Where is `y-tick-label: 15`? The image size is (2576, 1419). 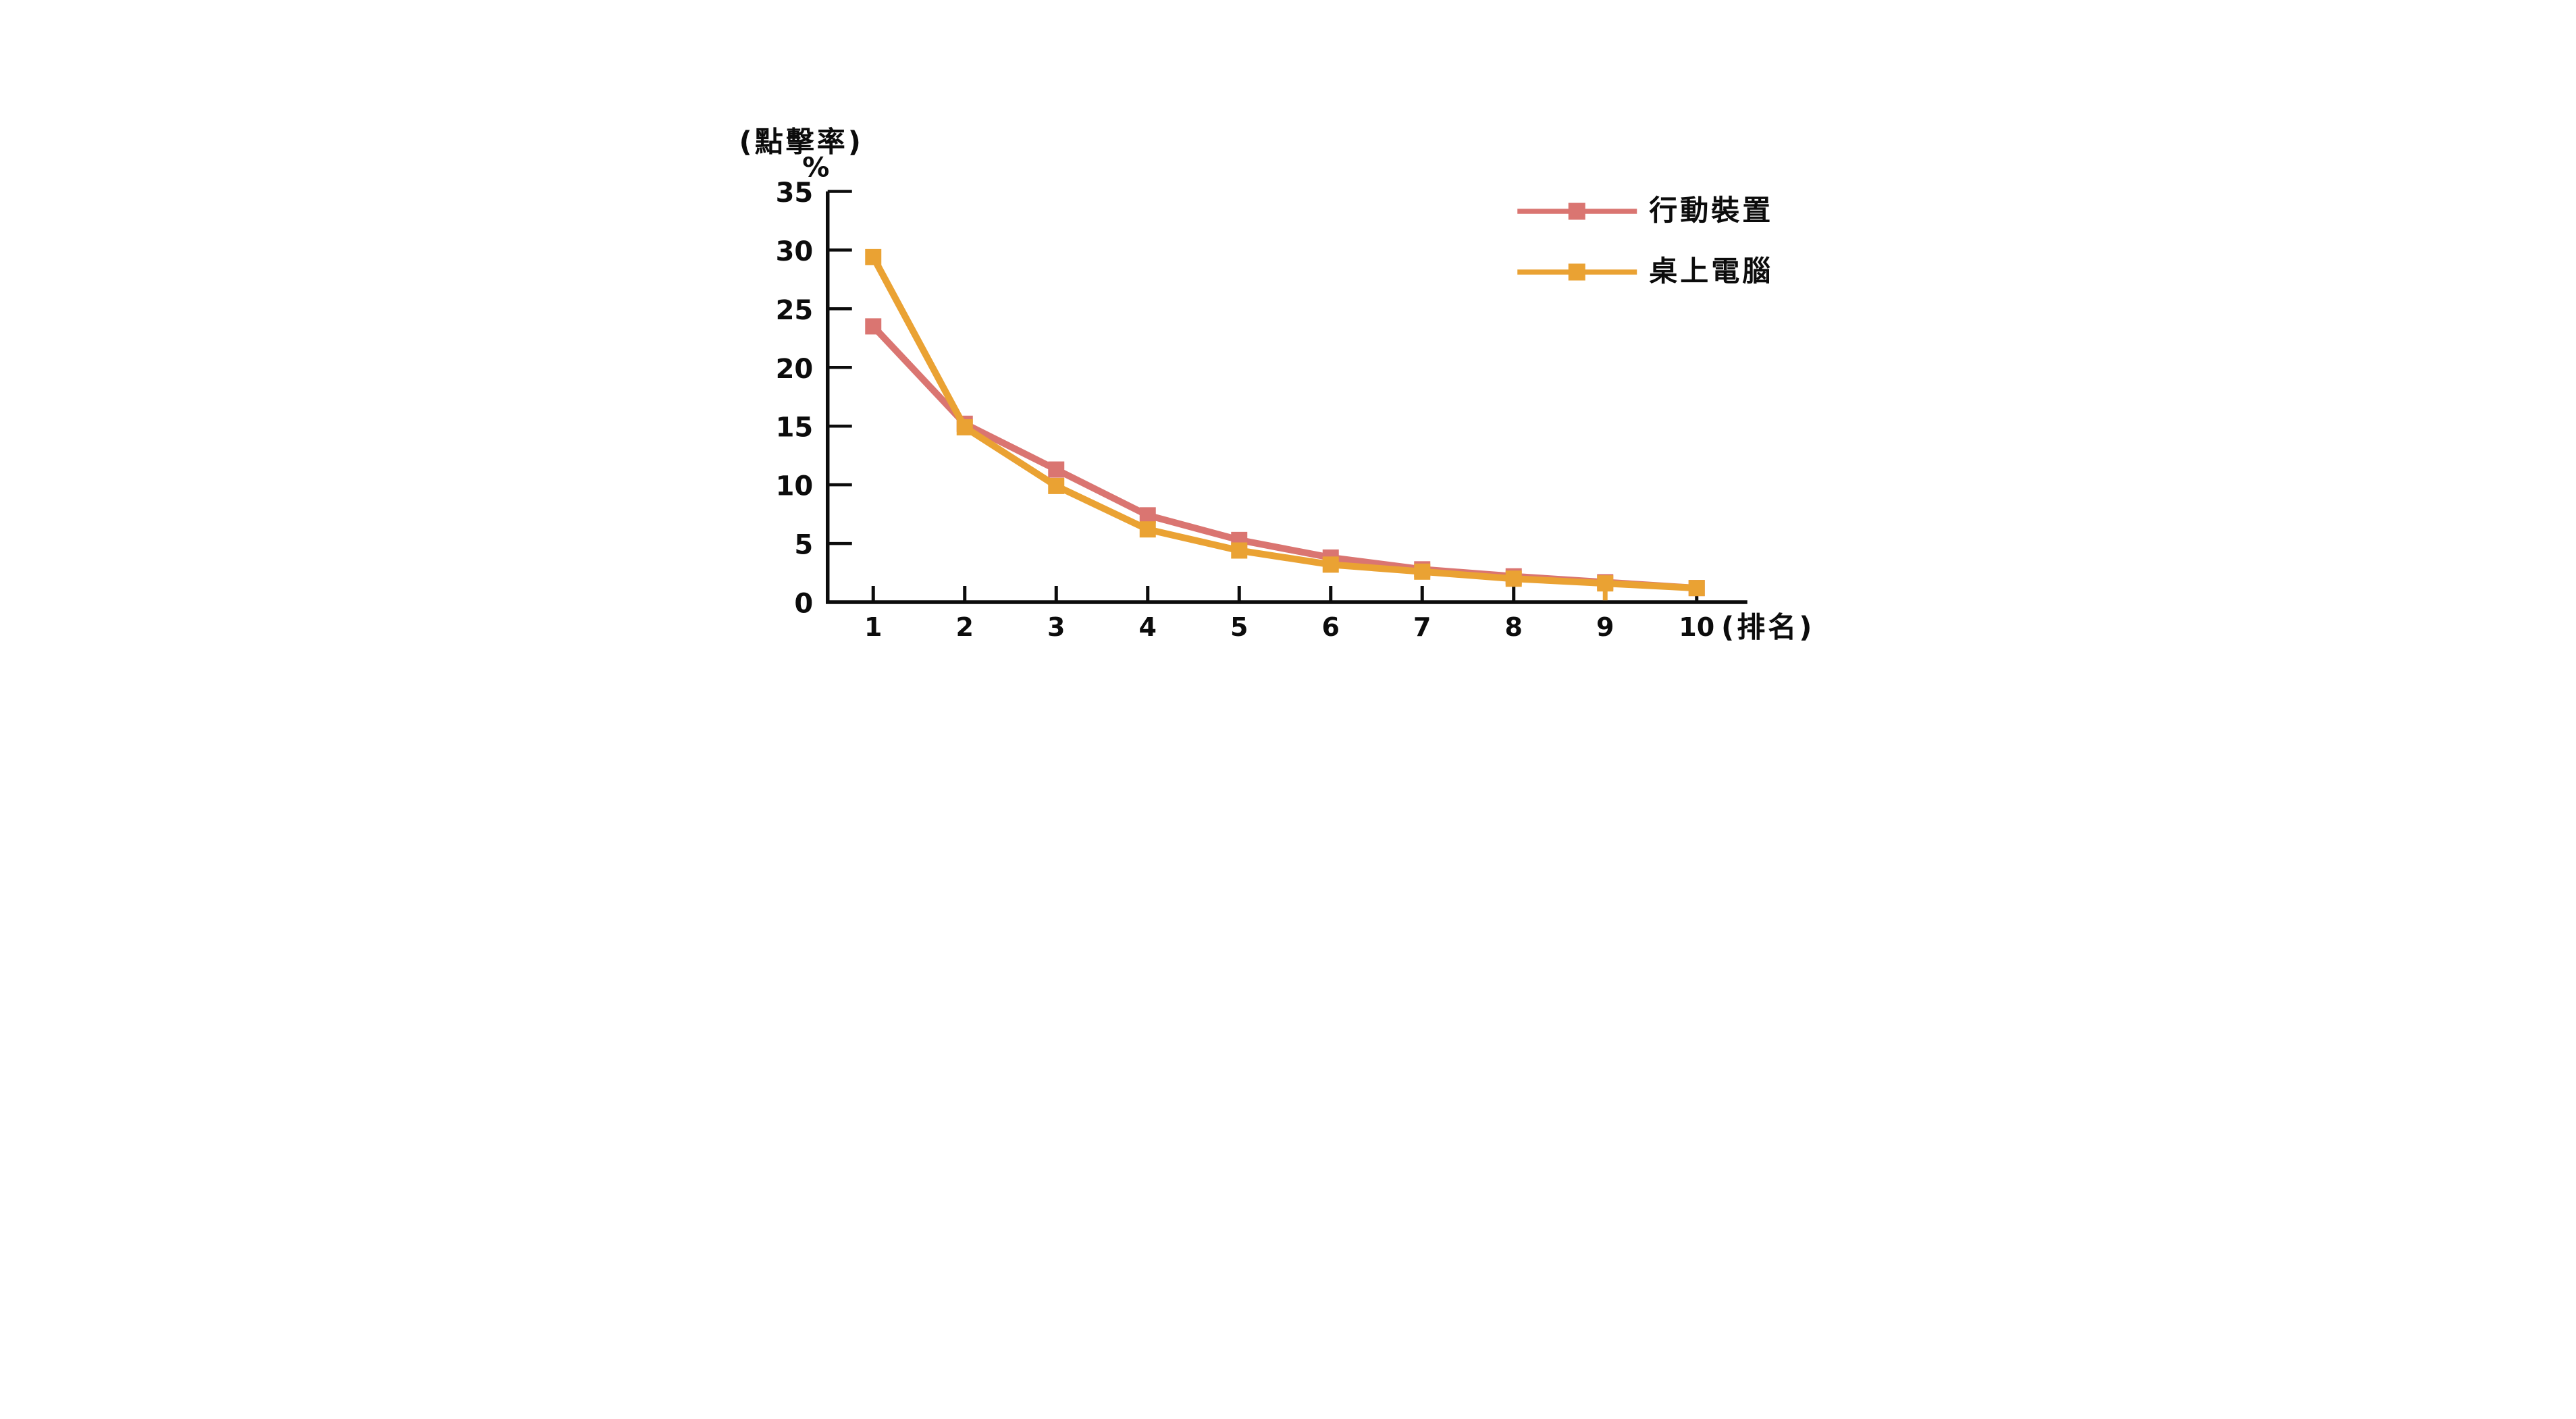
y-tick-label: 15 is located at coordinates (794, 428).